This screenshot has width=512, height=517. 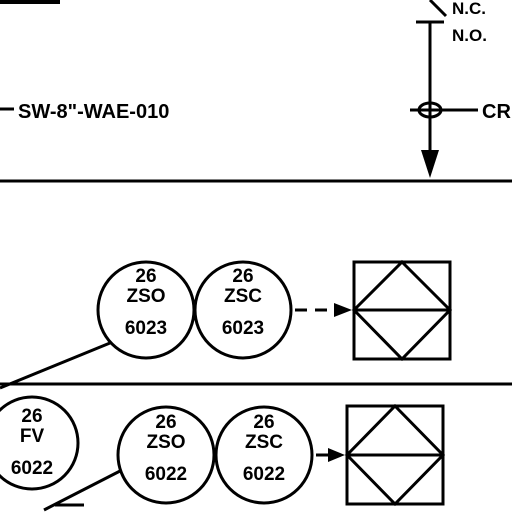 What do you see at coordinates (444, 110) in the screenshot?
I see `cr-contact` at bounding box center [444, 110].